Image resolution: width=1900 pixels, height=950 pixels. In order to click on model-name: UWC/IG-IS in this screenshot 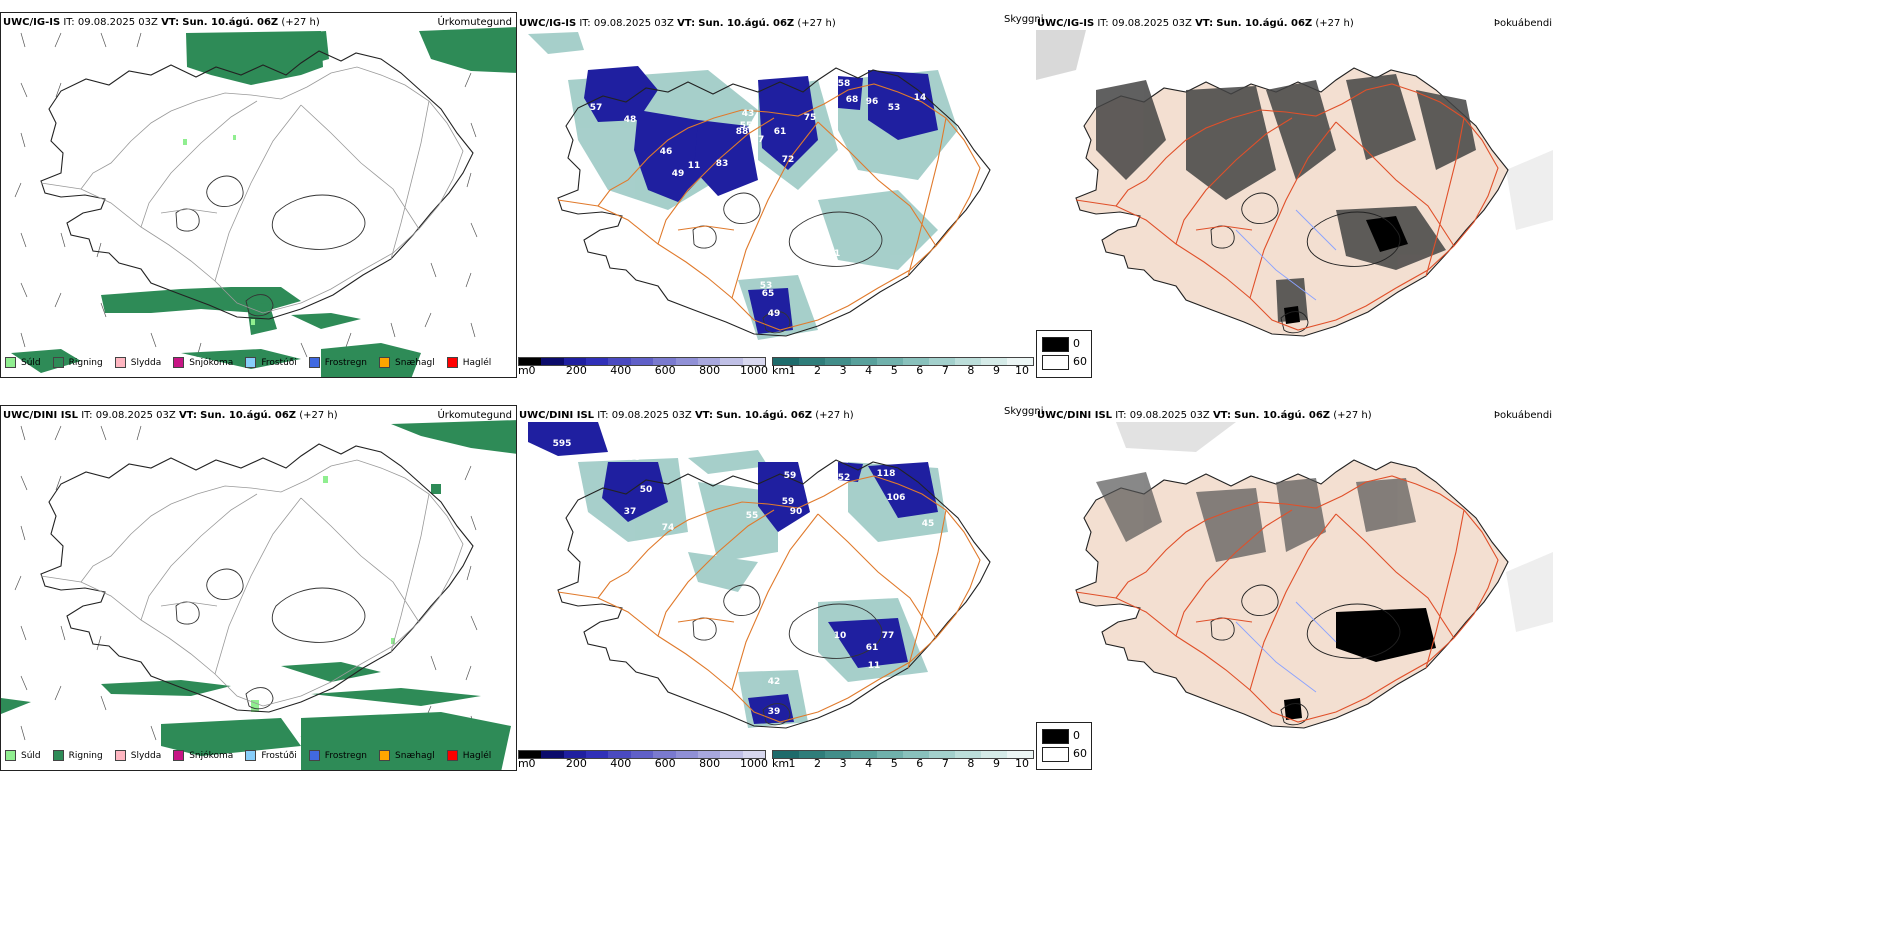, I will do `click(1066, 23)`.